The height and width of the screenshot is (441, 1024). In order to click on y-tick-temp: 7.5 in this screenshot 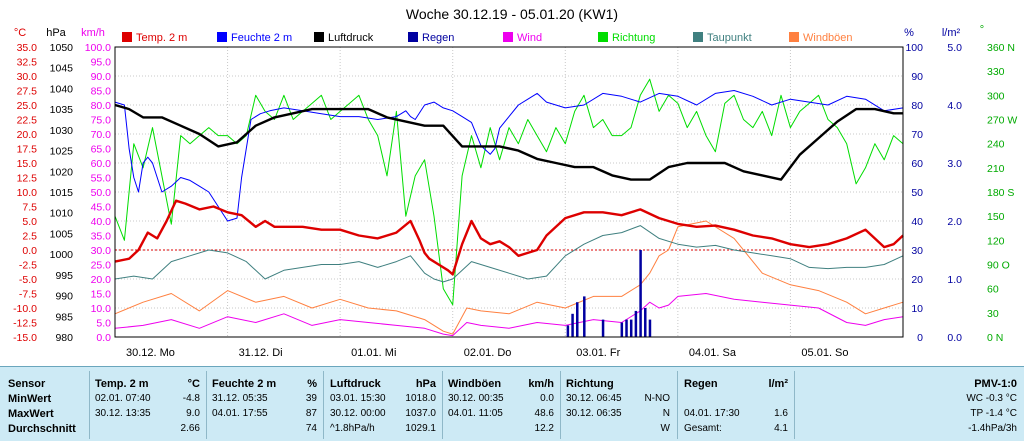, I will do `click(29, 208)`.